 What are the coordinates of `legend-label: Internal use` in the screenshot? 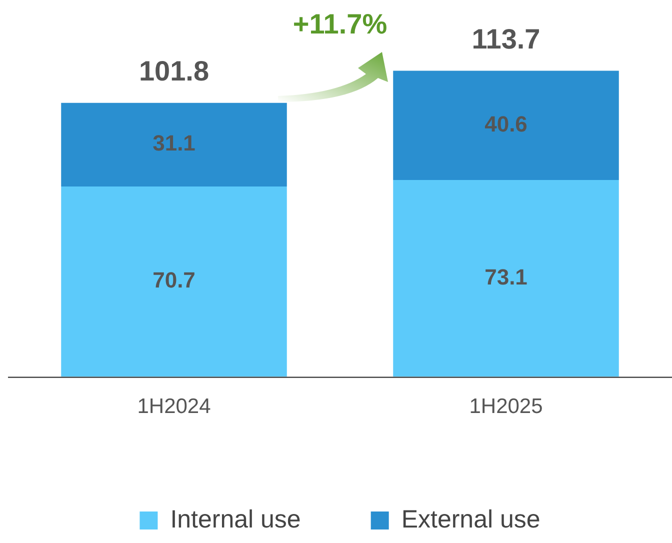 It's located at (235, 519).